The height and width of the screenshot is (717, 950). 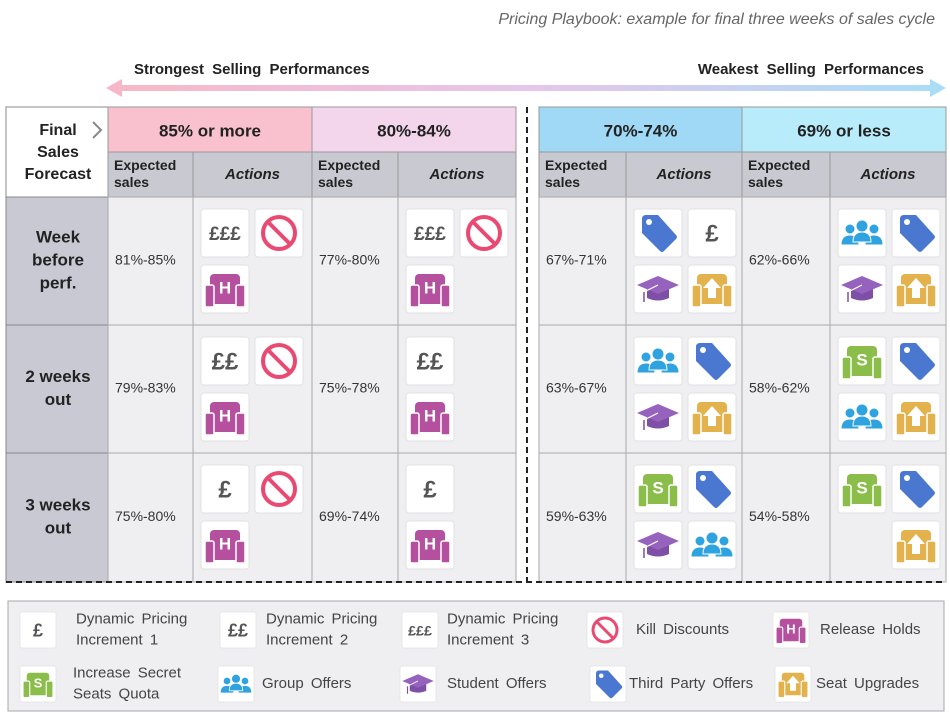 I want to click on icon-glyph: ££, so click(x=225, y=361).